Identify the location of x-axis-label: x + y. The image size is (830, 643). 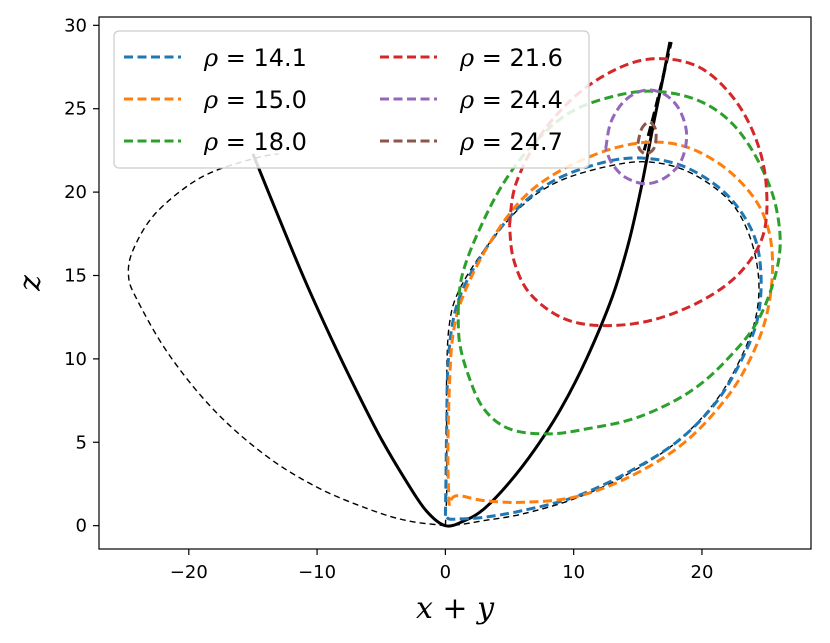
(455, 608).